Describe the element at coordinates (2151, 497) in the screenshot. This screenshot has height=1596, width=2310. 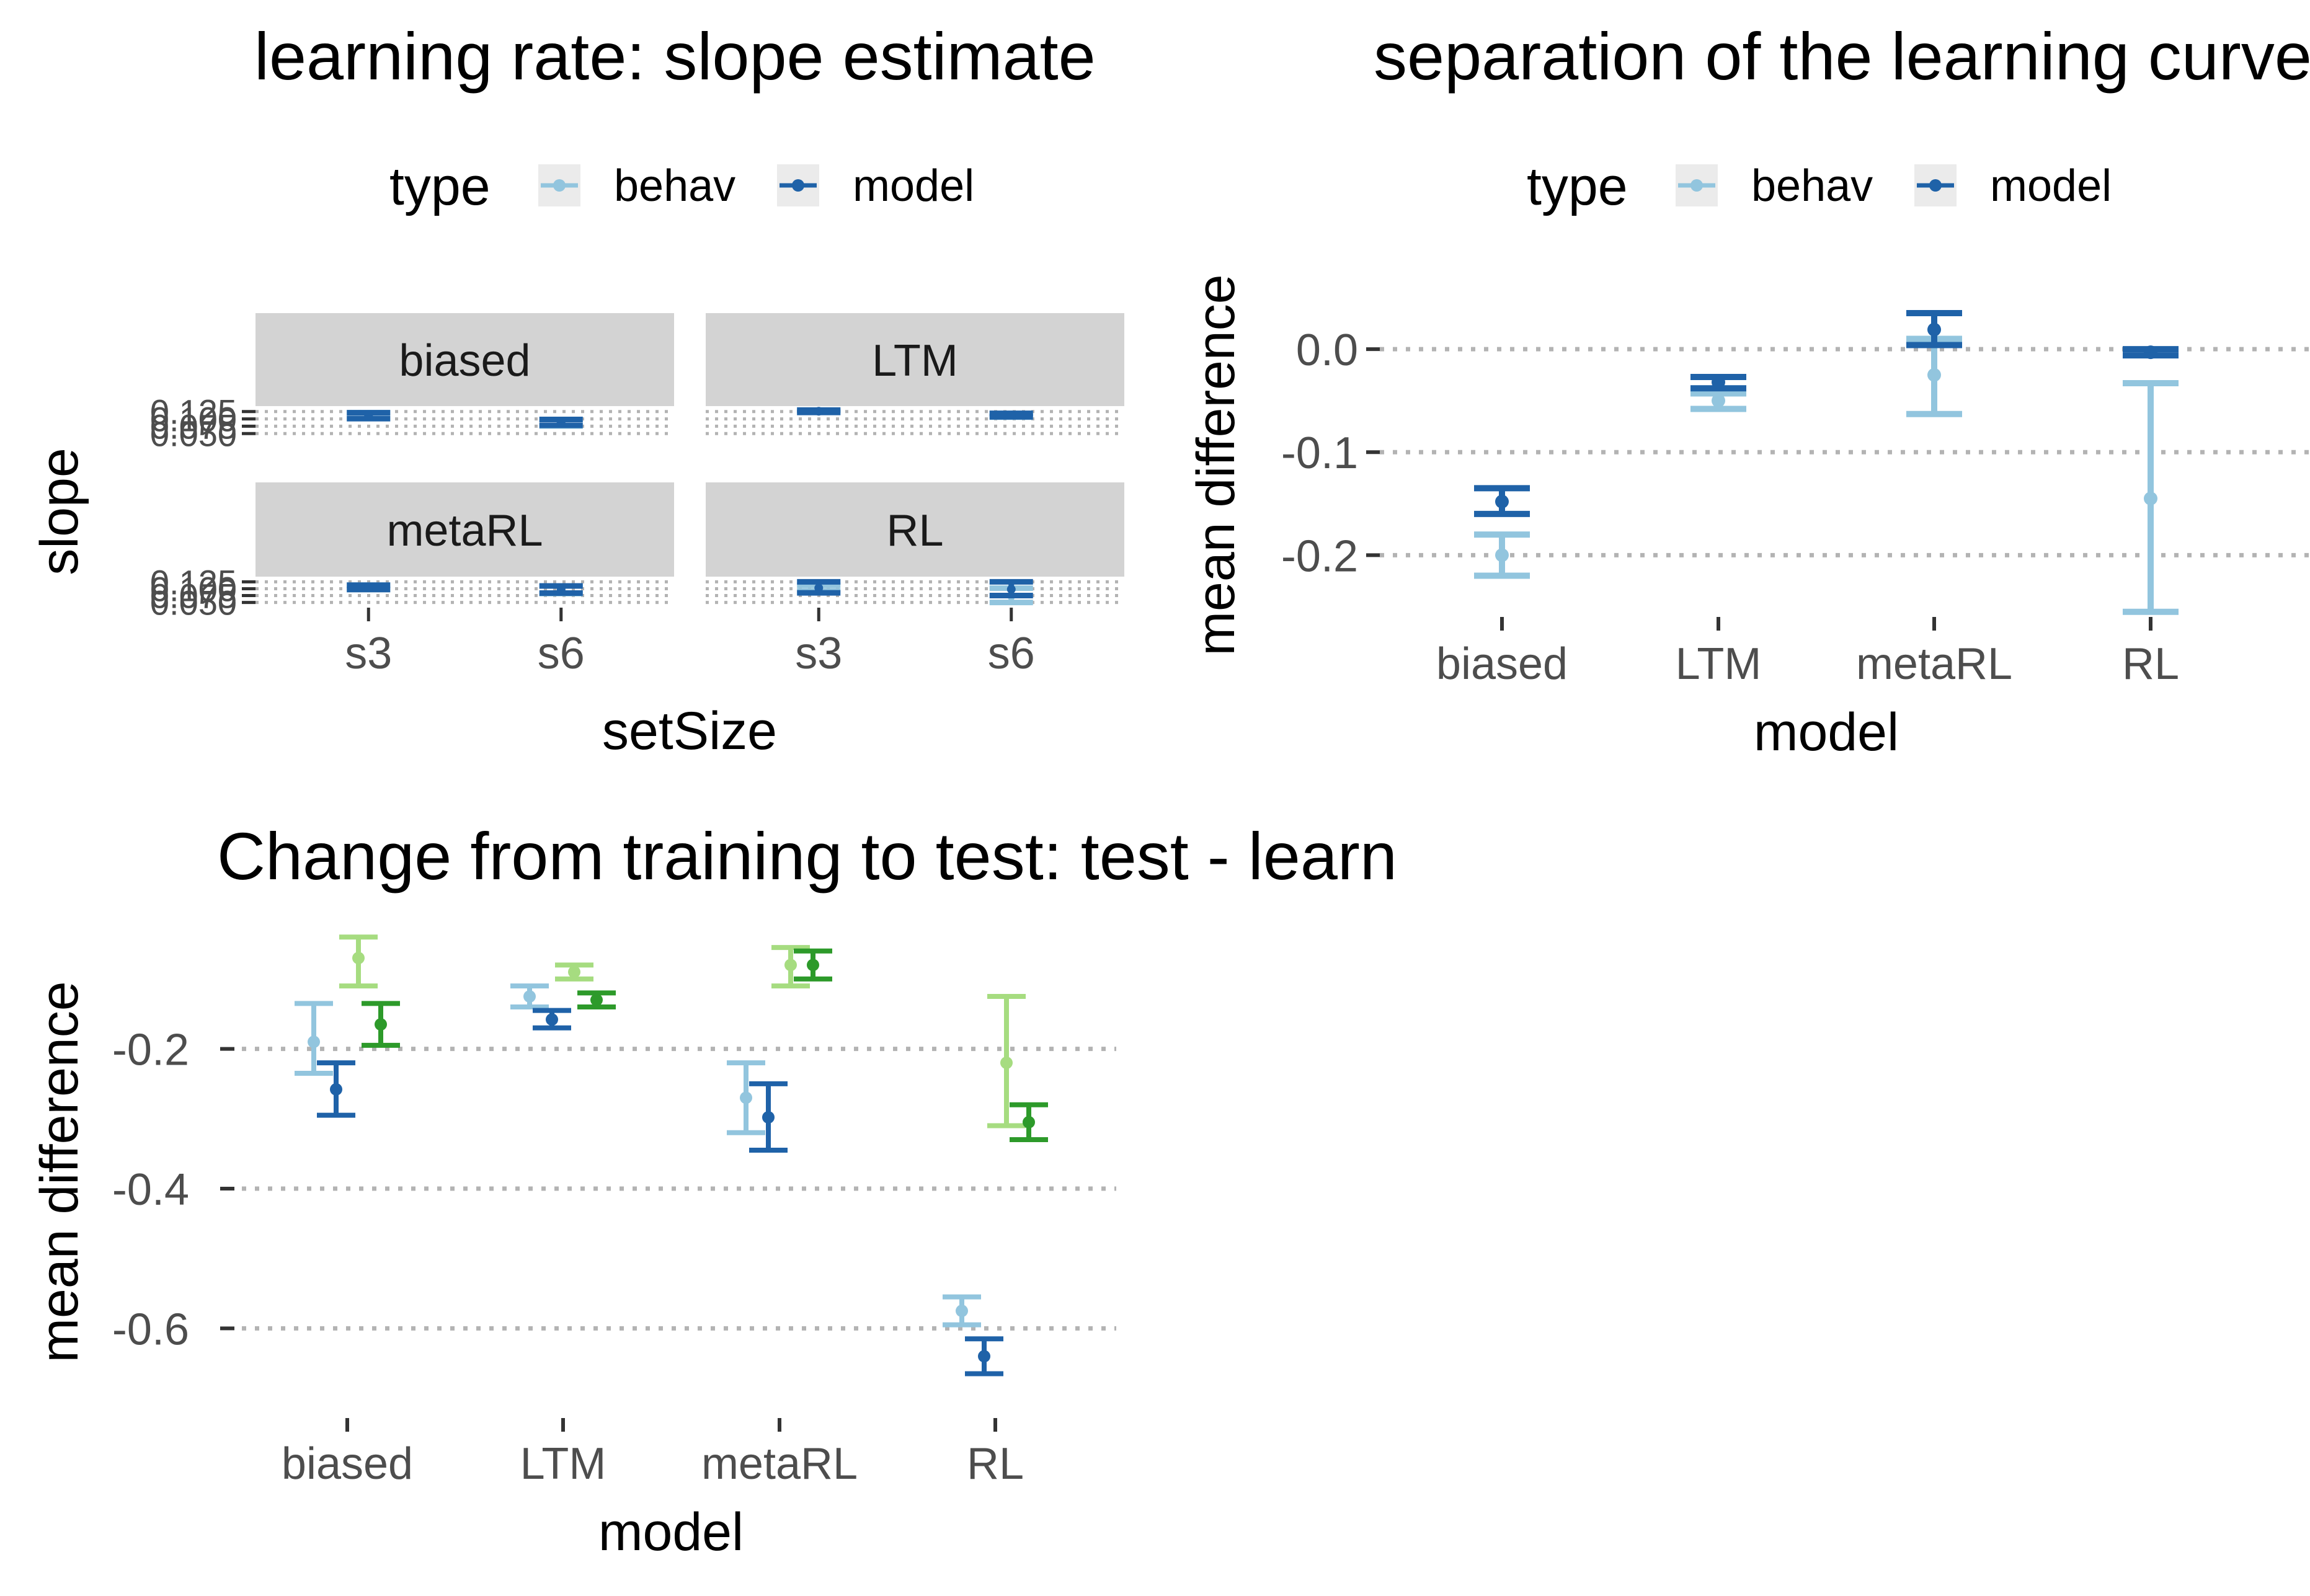
I see `errorbar-behav-RL` at that location.